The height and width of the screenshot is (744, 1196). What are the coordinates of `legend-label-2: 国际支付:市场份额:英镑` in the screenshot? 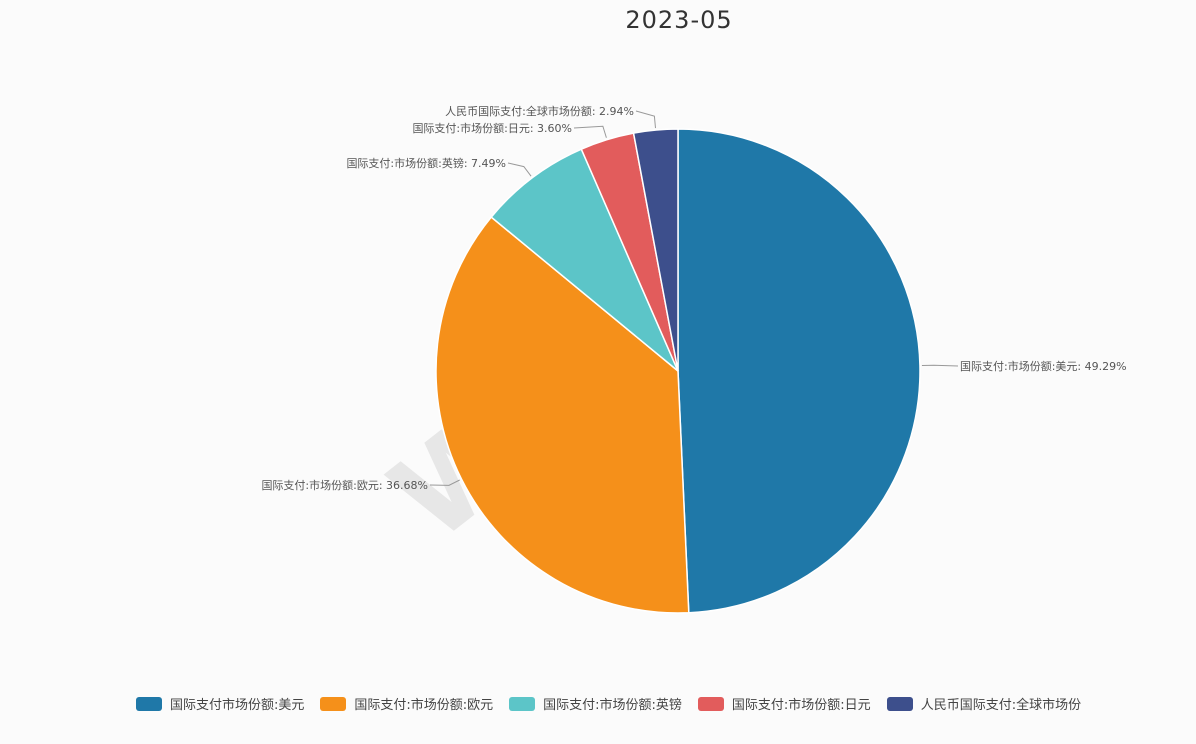 It's located at (612, 705).